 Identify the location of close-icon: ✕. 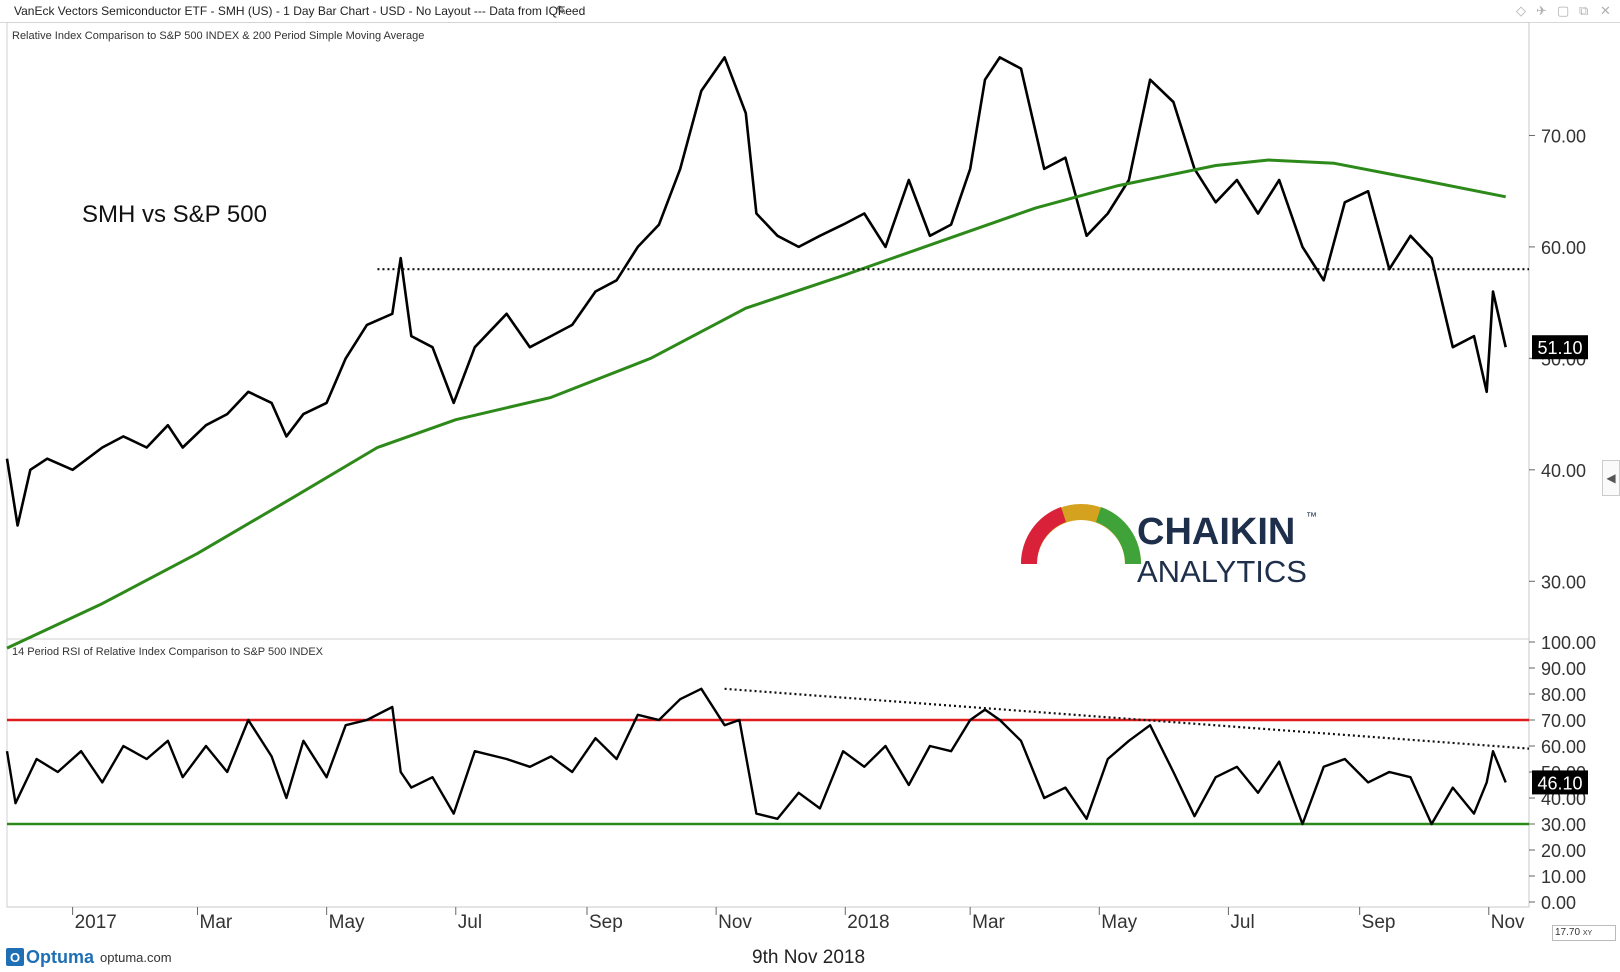
(1605, 10).